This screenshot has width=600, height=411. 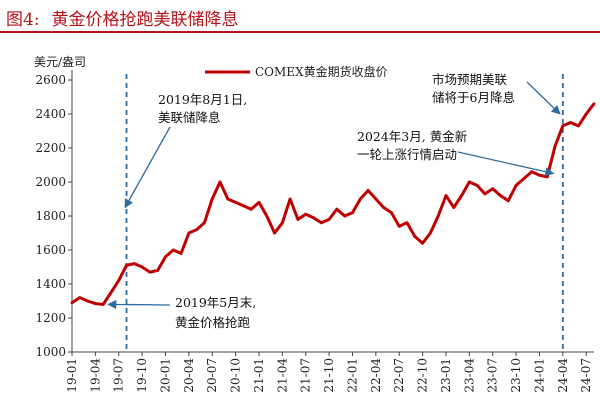 I want to click on annotation-text: 一轮上涨行情启动, so click(x=407, y=154).